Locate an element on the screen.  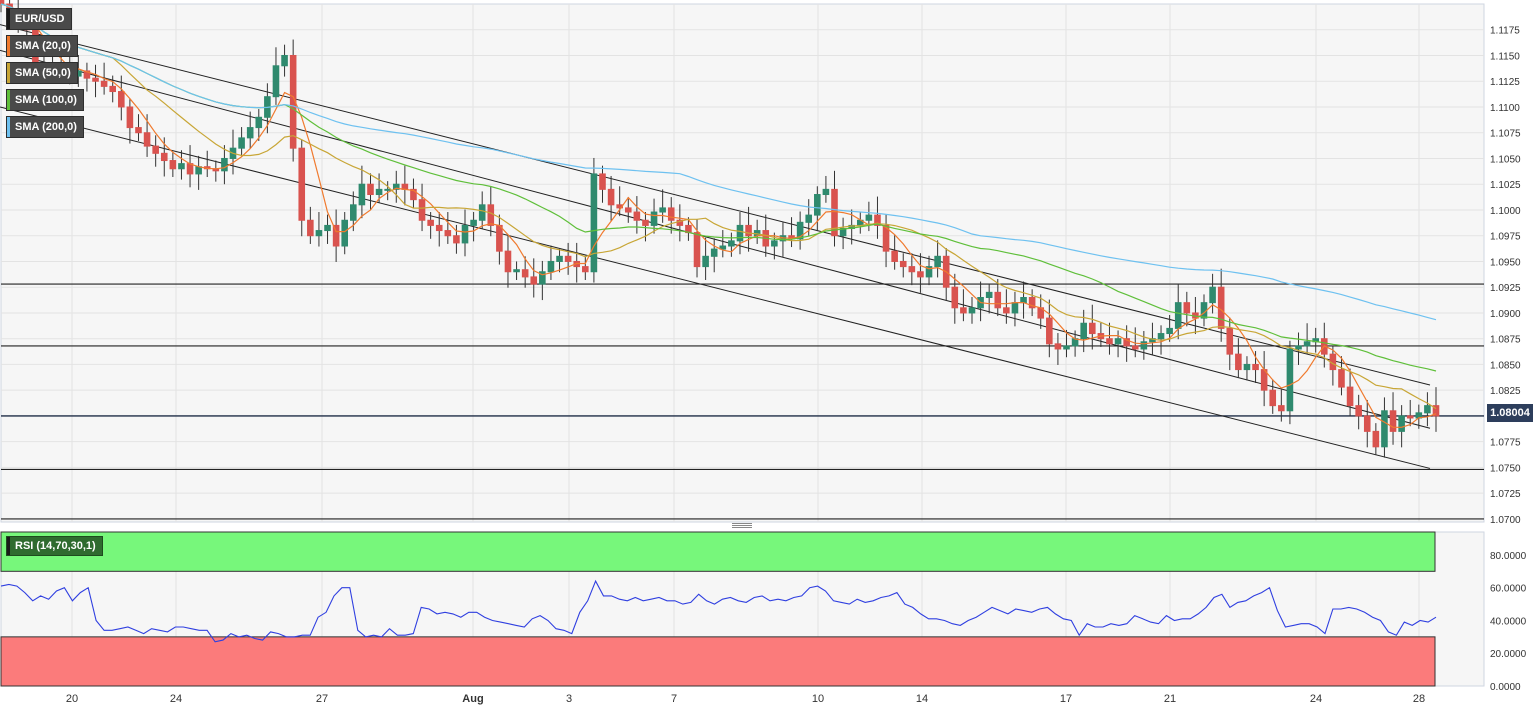
sma100-label: SMA (100,0) is located at coordinates (46, 100).